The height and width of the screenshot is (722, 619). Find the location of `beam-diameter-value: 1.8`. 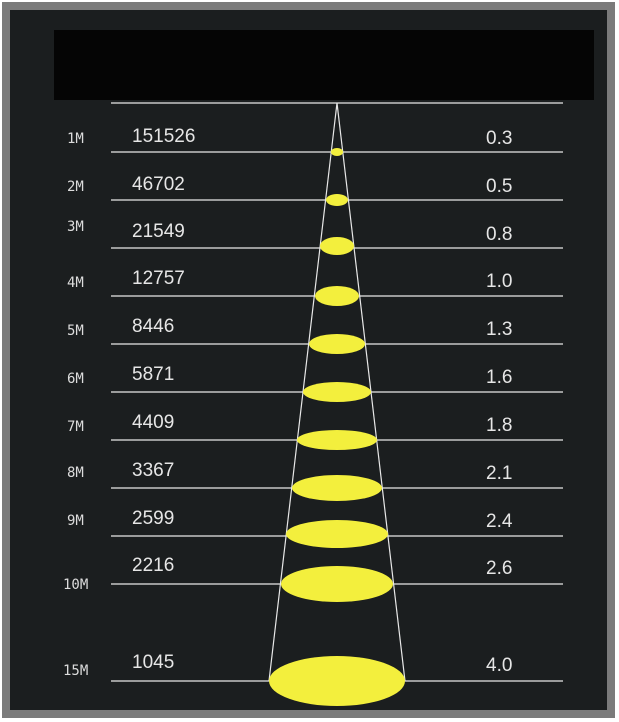

beam-diameter-value: 1.8 is located at coordinates (499, 425).